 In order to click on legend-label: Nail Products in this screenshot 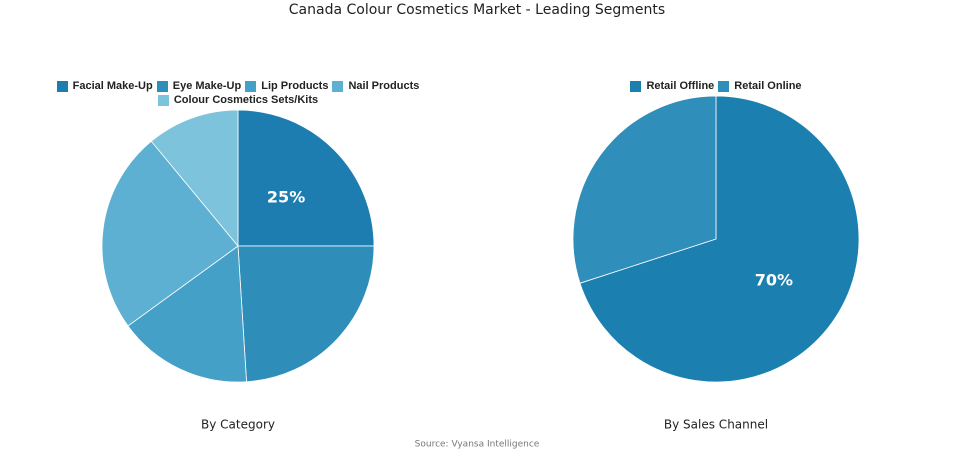, I will do `click(384, 86)`.